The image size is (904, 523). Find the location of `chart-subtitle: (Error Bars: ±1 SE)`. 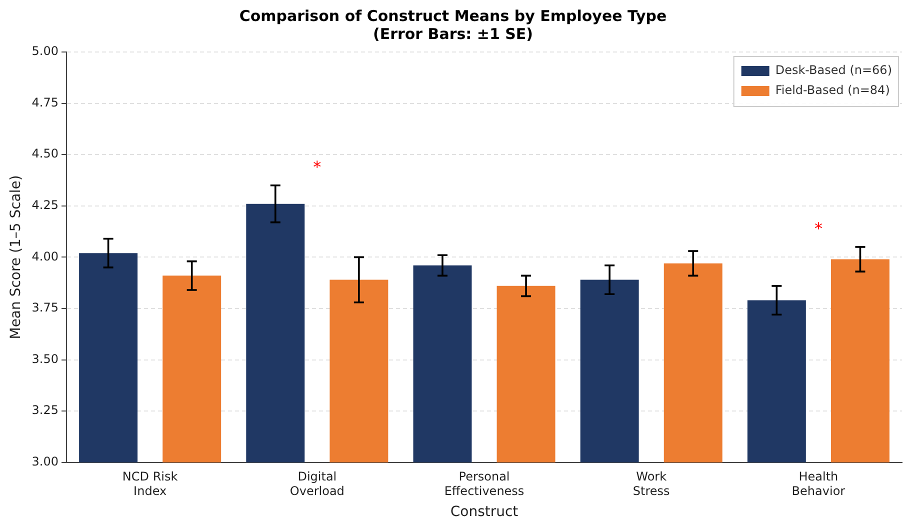

chart-subtitle: (Error Bars: ±1 SE) is located at coordinates (453, 33).